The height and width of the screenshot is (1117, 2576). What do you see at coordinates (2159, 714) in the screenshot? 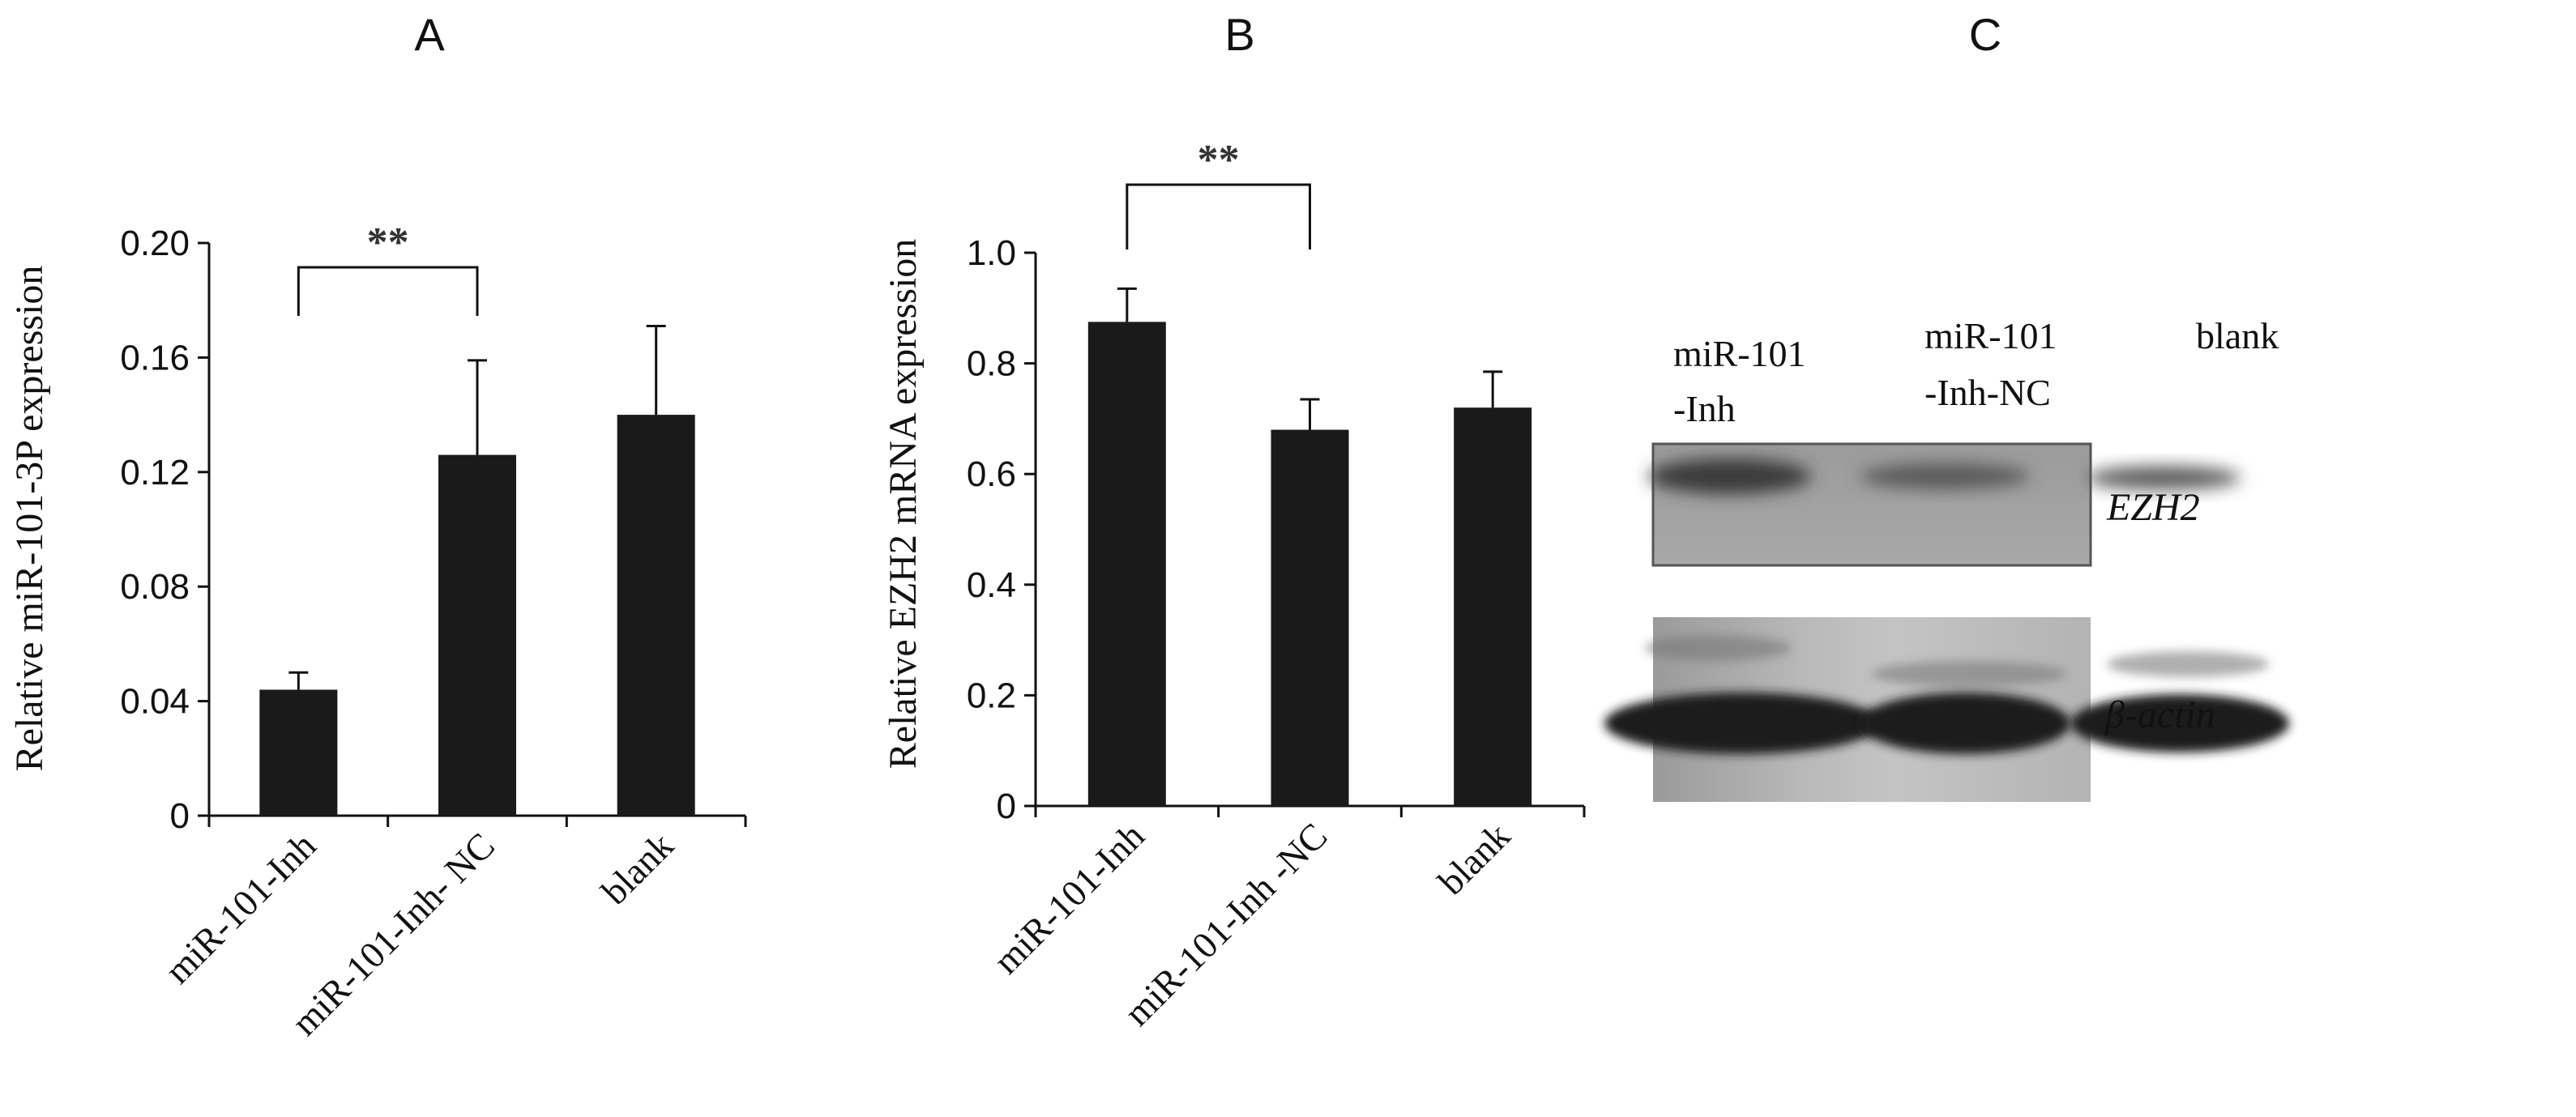
I see `protein-label-beta-actin: β-actin` at bounding box center [2159, 714].